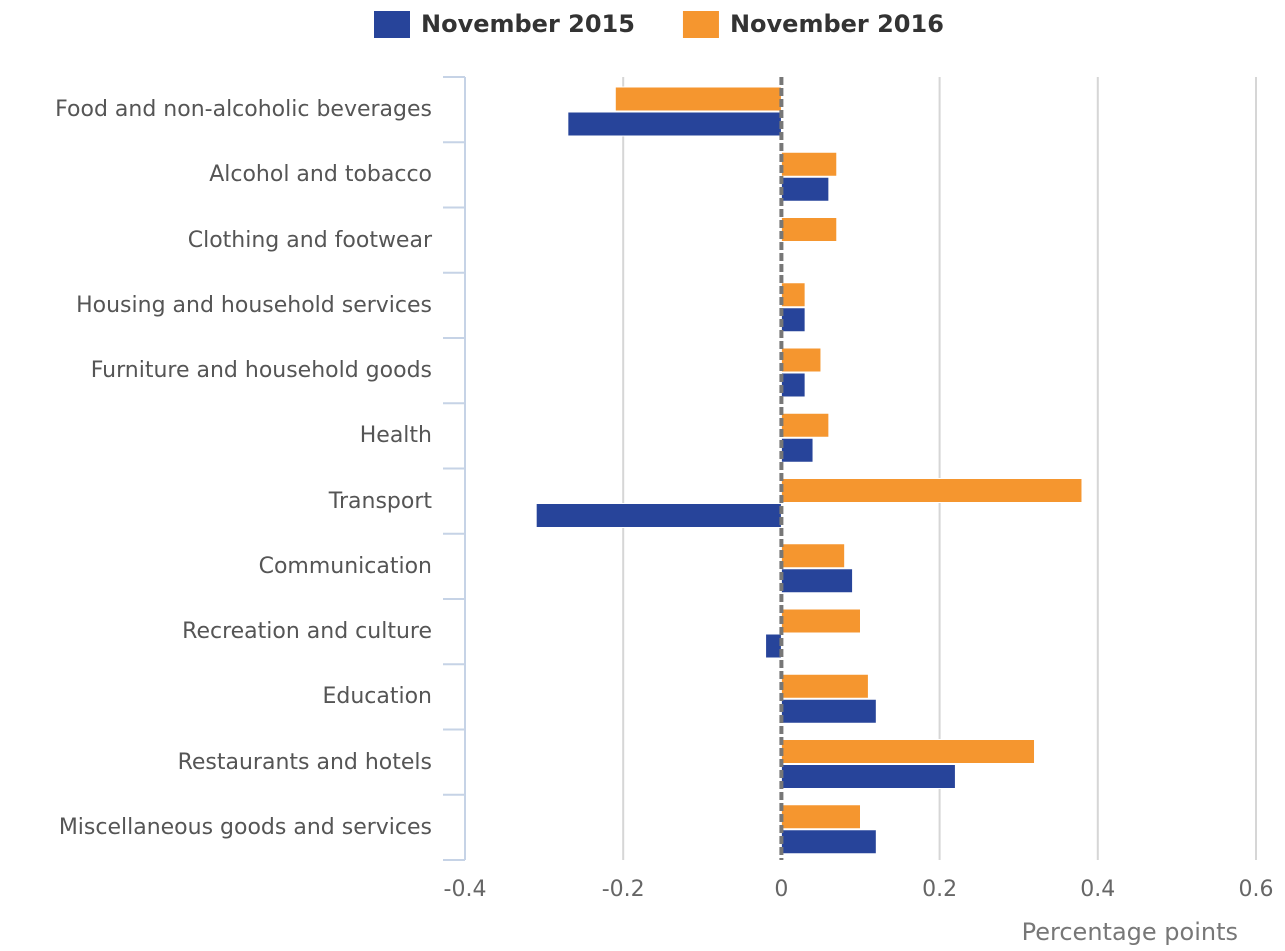 This screenshot has width=1285, height=951. Describe the element at coordinates (465, 889) in the screenshot. I see `x-tick-label: -0.4` at that location.